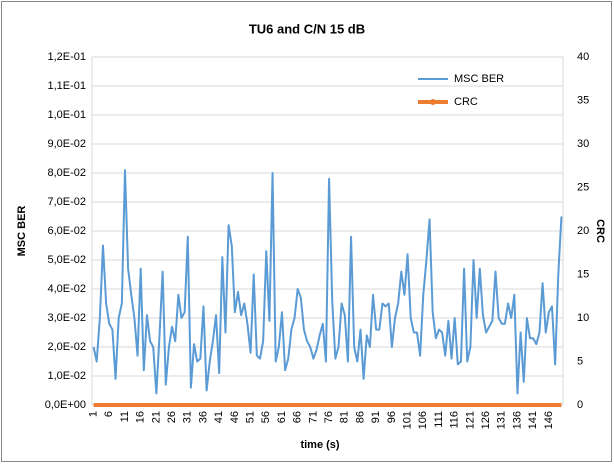 The image size is (614, 469). I want to click on y2-tick-label: 25, so click(583, 187).